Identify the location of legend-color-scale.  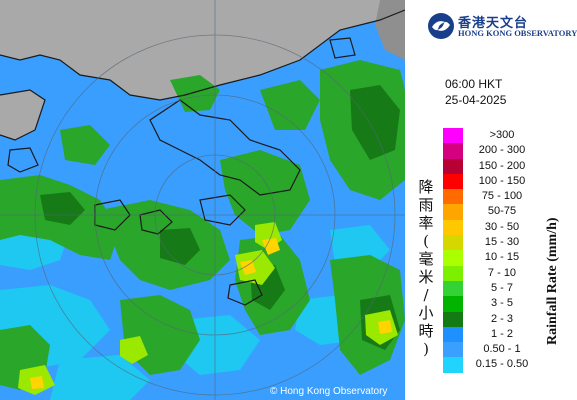
(453, 250).